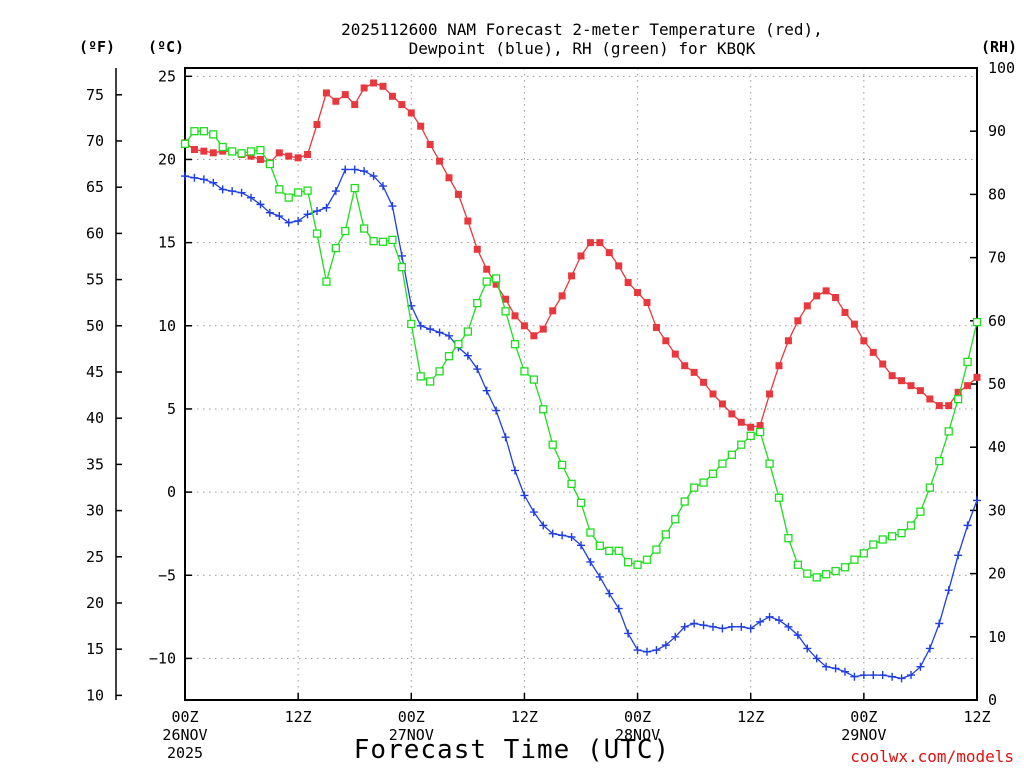 This screenshot has width=1024, height=768. What do you see at coordinates (184, 717) in the screenshot?
I see `time-tick-label: 00Z` at bounding box center [184, 717].